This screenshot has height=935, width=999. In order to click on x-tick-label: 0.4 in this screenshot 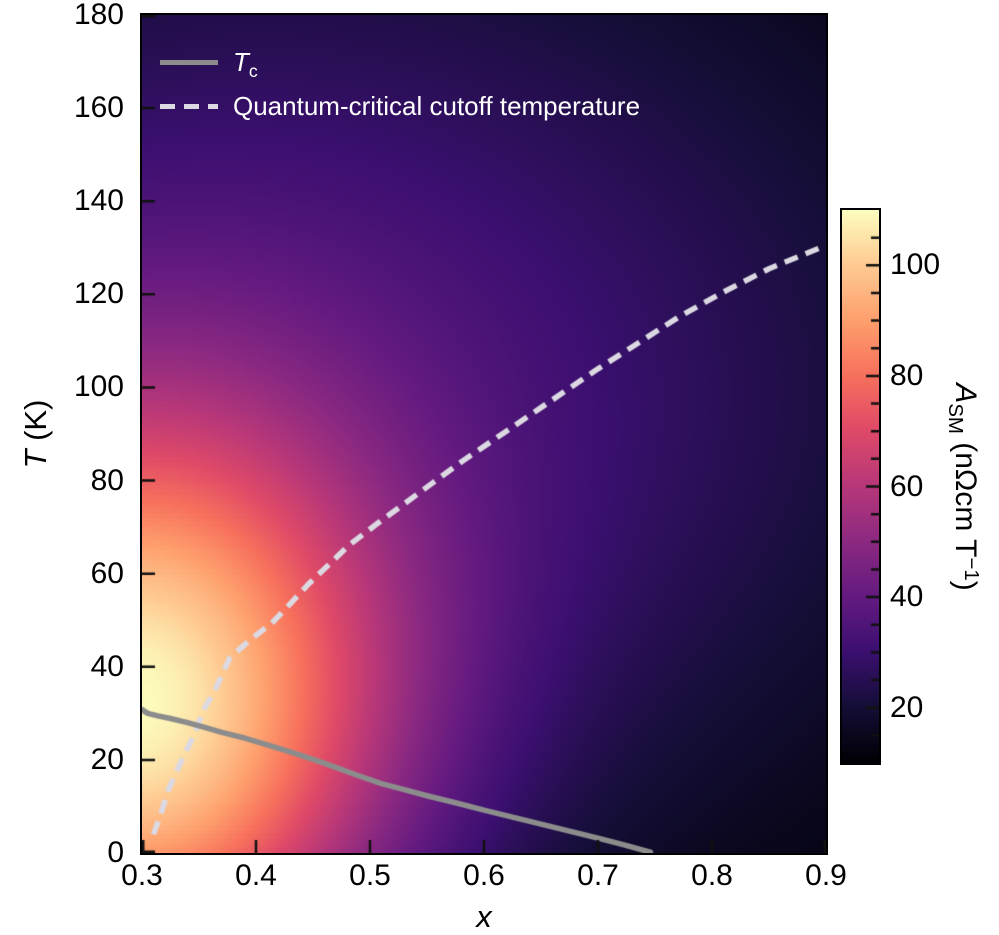, I will do `click(256, 875)`.